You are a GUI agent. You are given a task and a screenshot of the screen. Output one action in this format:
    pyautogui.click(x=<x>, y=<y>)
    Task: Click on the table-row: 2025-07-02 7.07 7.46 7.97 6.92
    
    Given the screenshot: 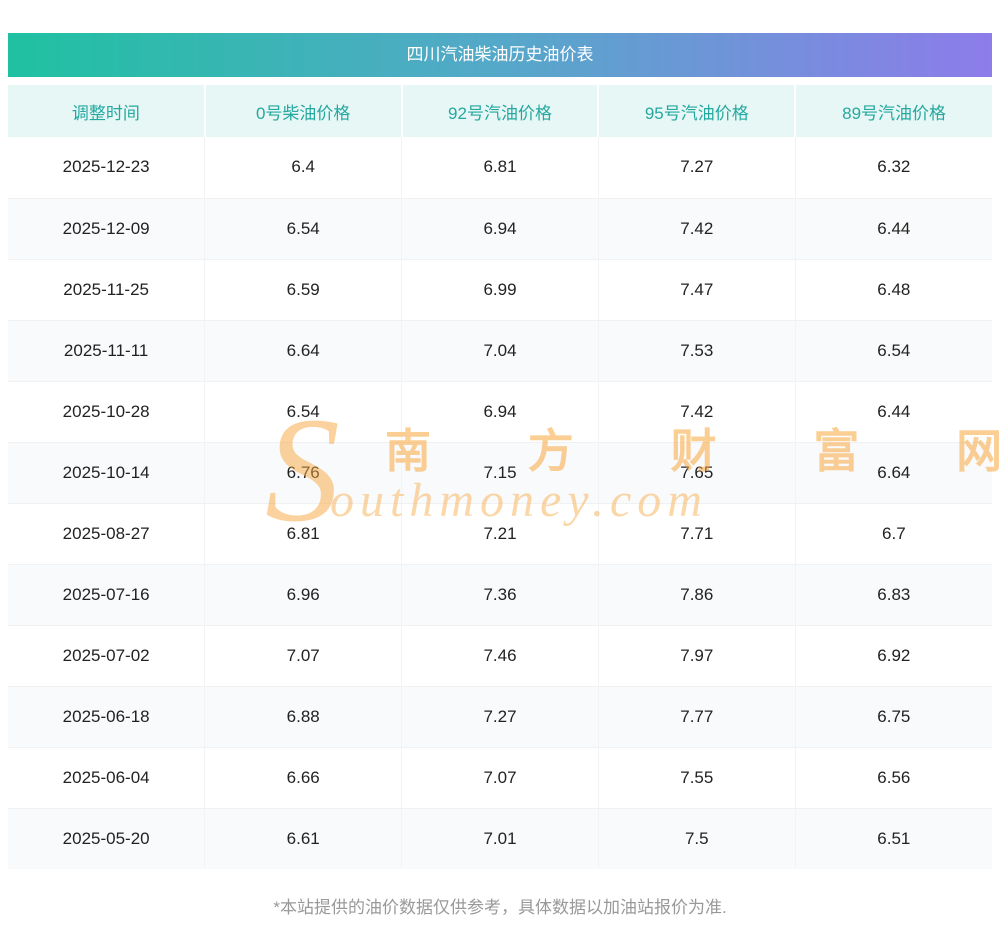 What is the action you would take?
    pyautogui.click(x=500, y=655)
    